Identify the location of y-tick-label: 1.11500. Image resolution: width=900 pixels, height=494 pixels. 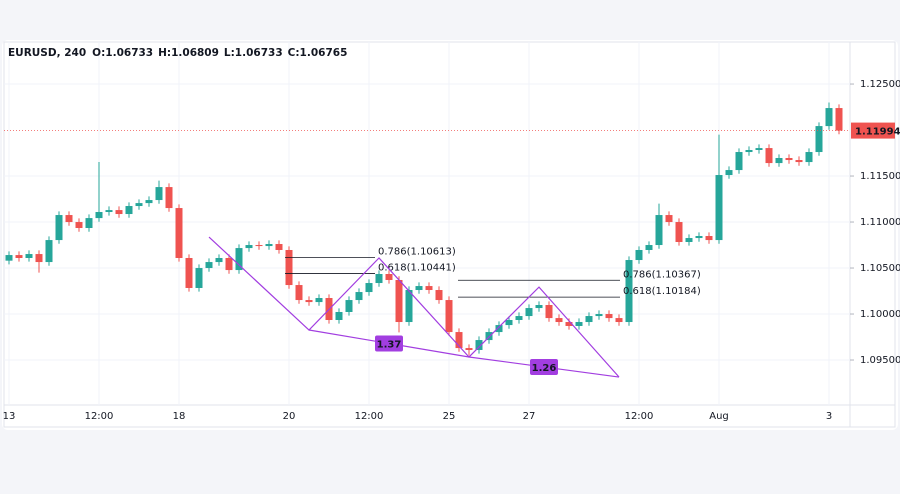
(880, 176).